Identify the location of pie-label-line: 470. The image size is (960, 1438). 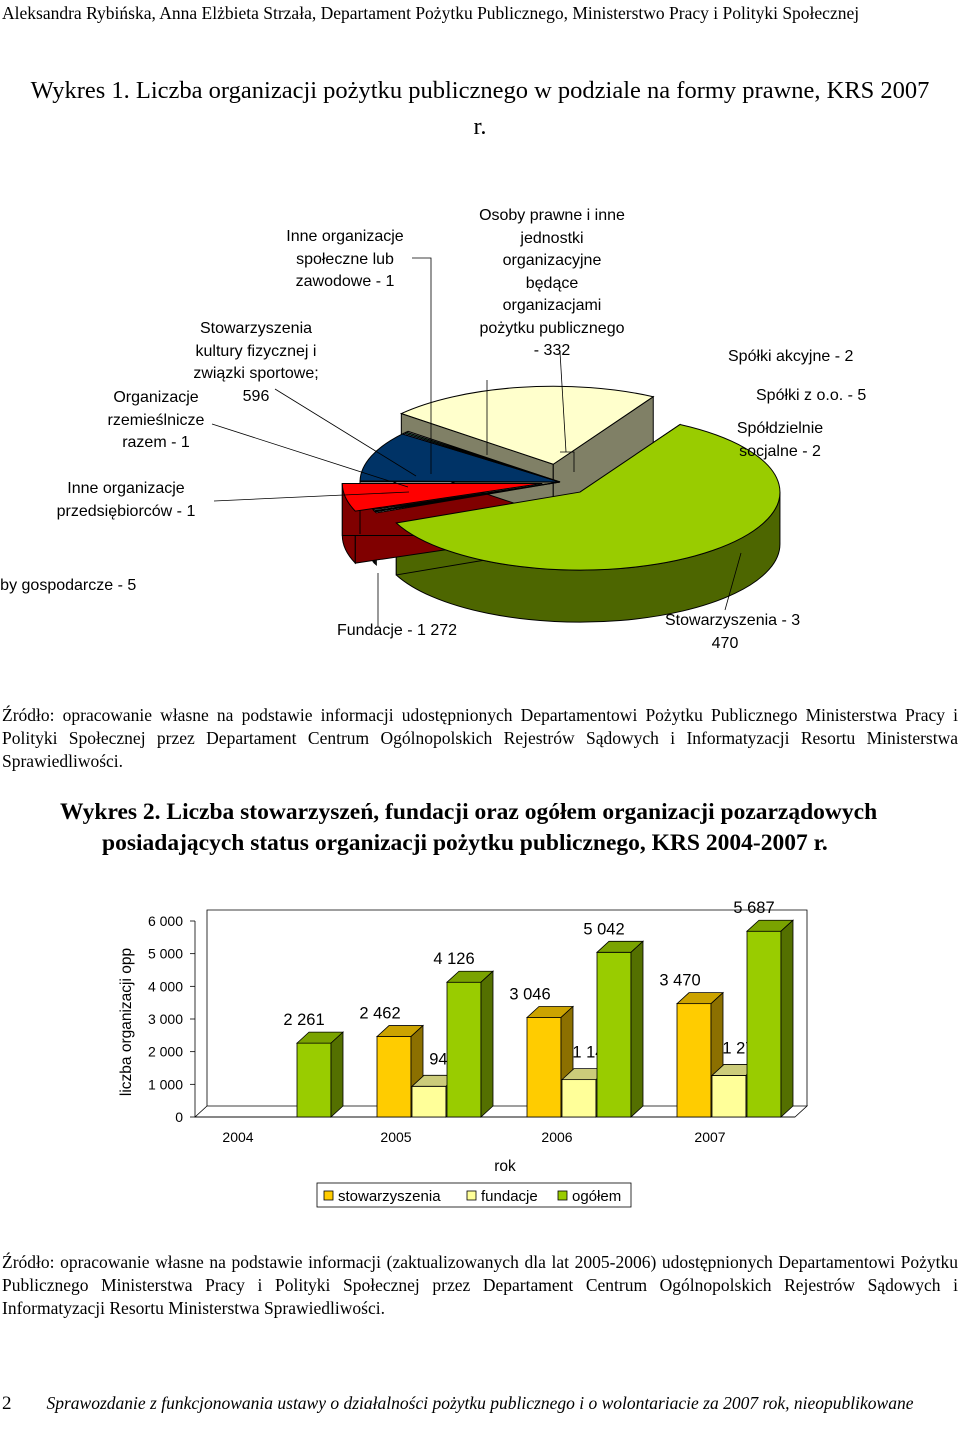
(725, 643).